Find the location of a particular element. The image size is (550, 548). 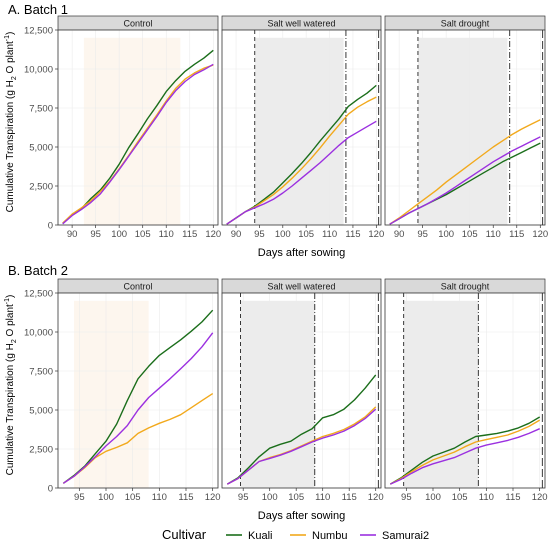

legend-title: Cultivar is located at coordinates (184, 534).